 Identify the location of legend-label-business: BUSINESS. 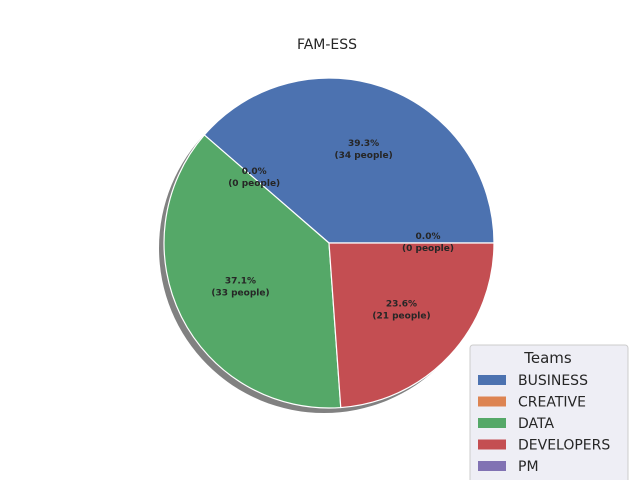
(553, 381).